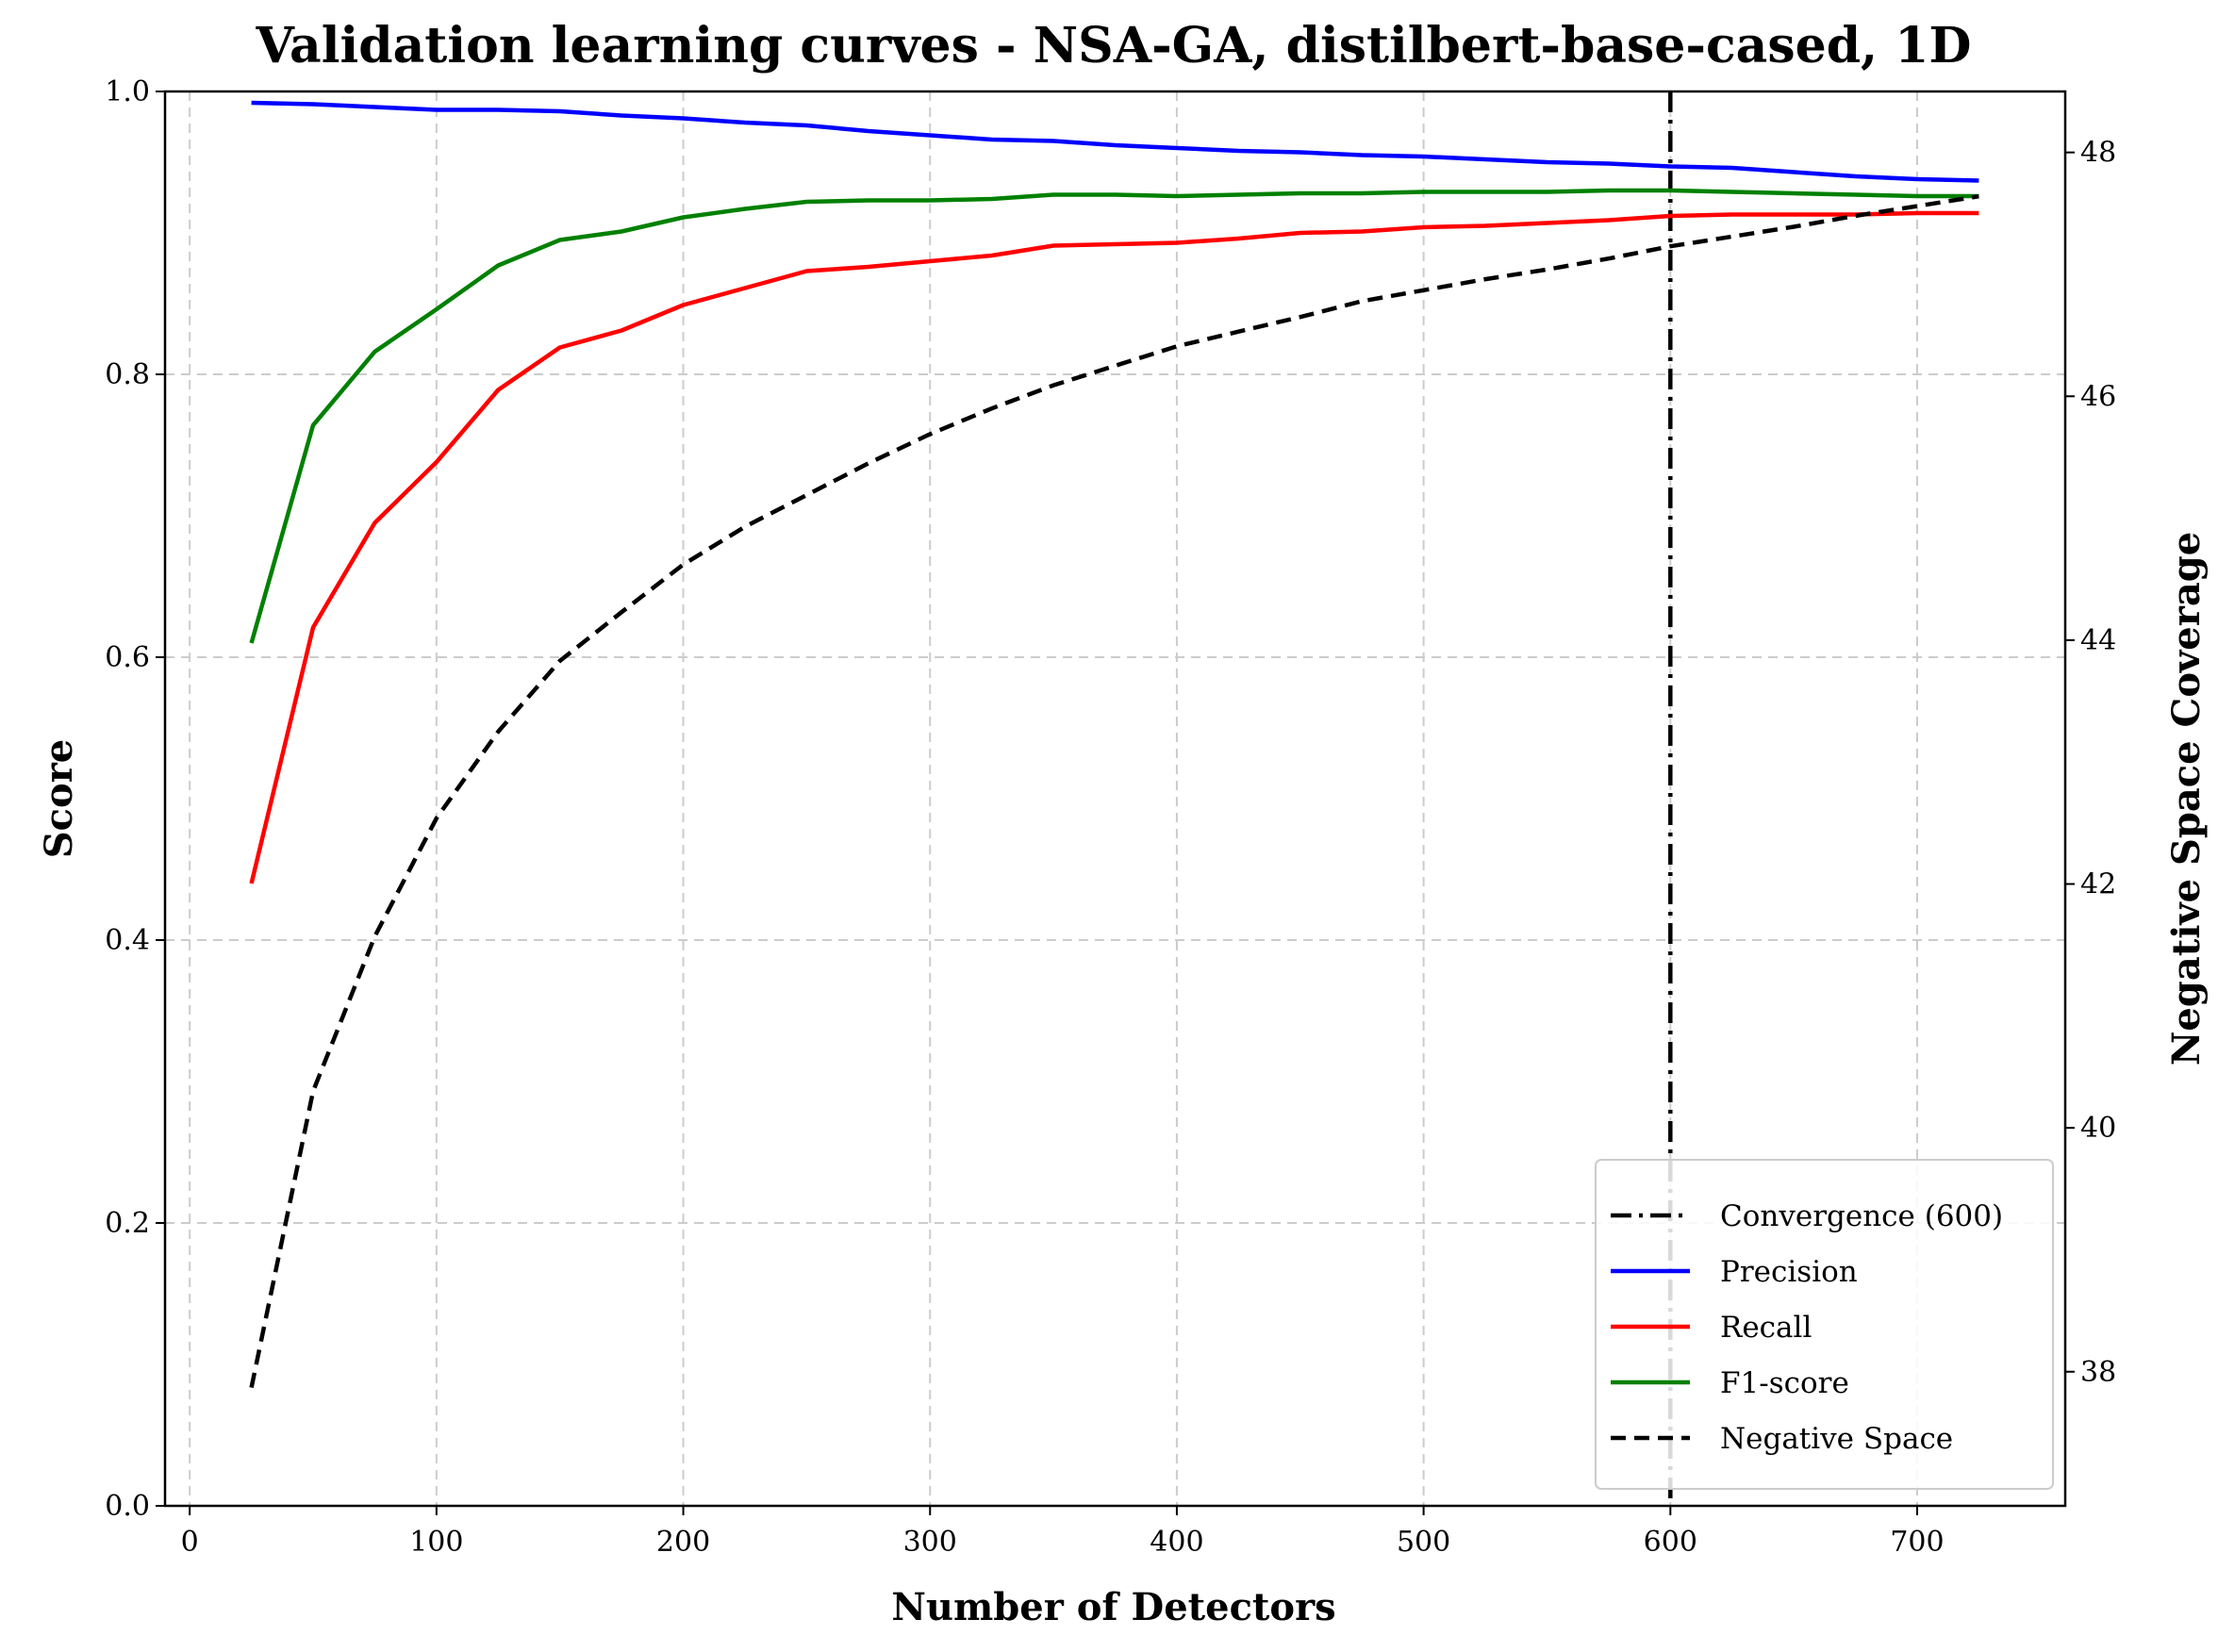 The width and height of the screenshot is (2218, 1652). Describe the element at coordinates (1423, 1542) in the screenshot. I see `x-tick-label: 500` at that location.